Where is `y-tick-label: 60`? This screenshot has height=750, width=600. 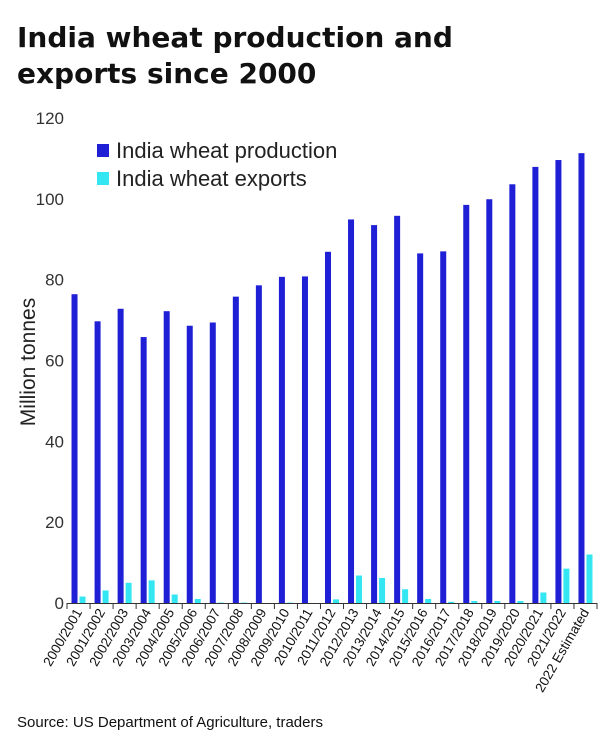 y-tick-label: 60 is located at coordinates (54, 361).